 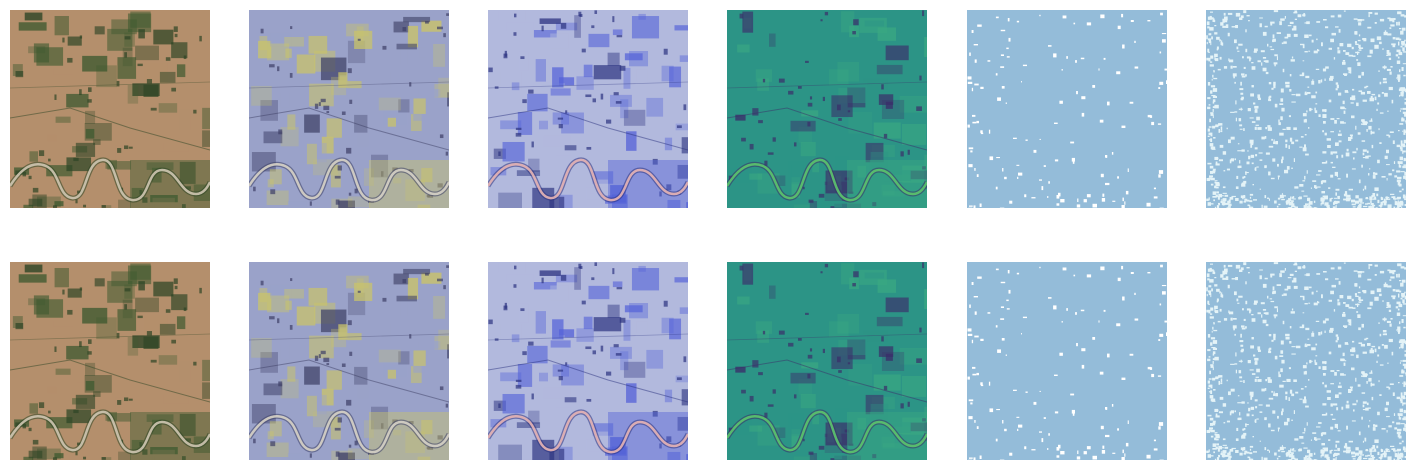 What do you see at coordinates (648, 184) in the screenshot?
I see `vegetation-band` at bounding box center [648, 184].